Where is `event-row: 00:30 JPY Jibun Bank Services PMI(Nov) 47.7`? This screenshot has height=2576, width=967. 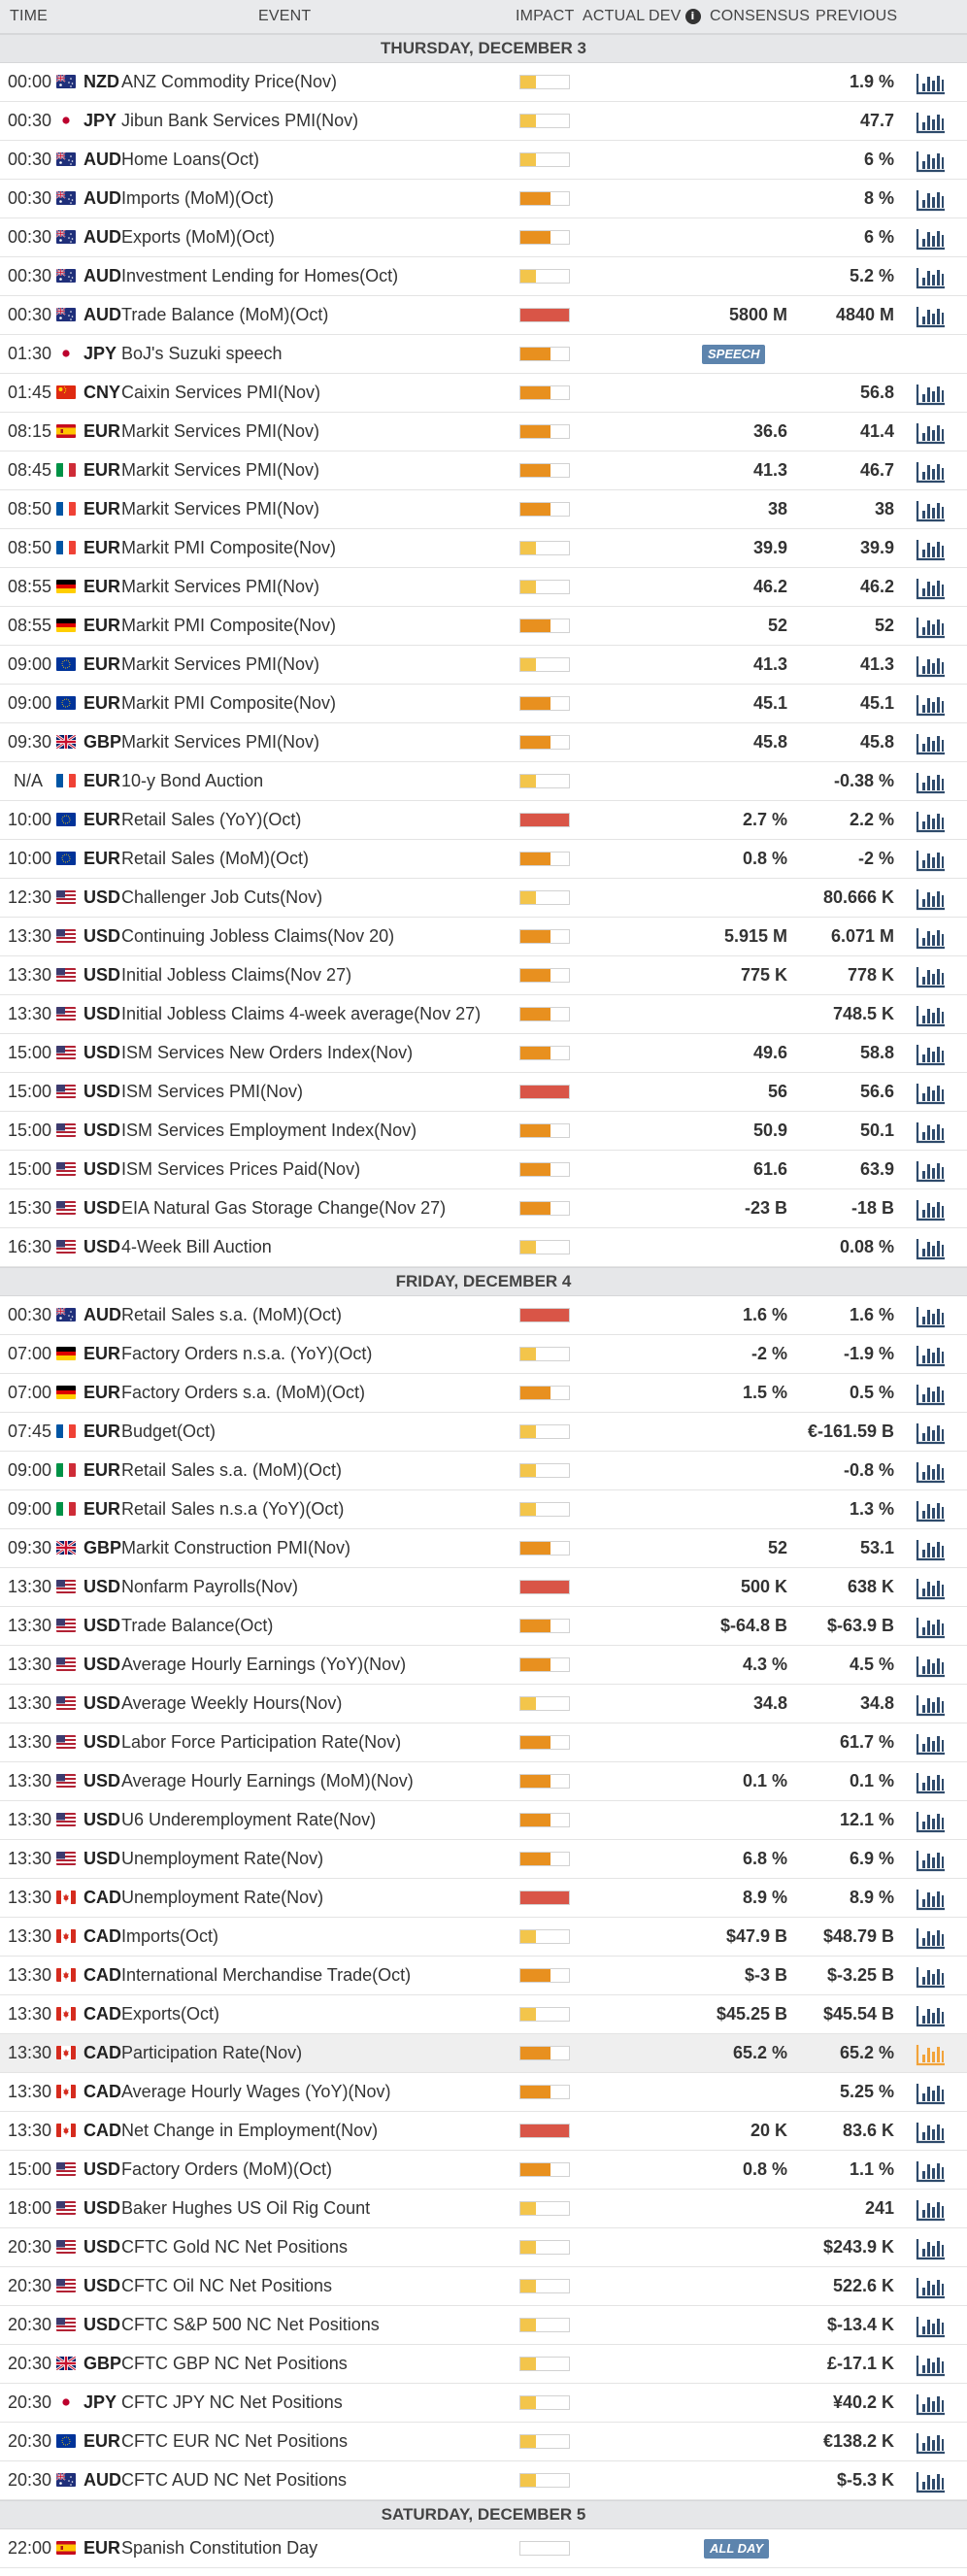
event-row: 00:30 JPY Jibun Bank Services PMI(Nov) 47.7 is located at coordinates (483, 122).